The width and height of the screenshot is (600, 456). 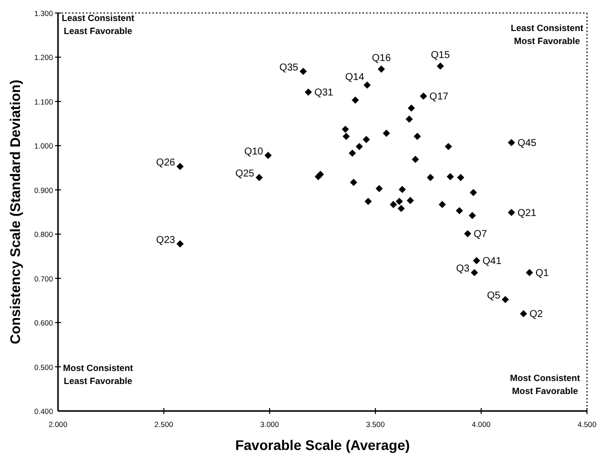 I want to click on data-label: Q7, so click(x=481, y=234).